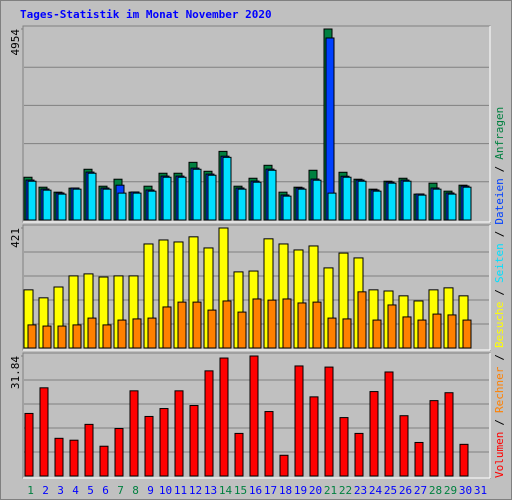 Image resolution: width=512 pixels, height=500 pixels. What do you see at coordinates (499, 389) in the screenshot?
I see `legend-entry: Rechner` at bounding box center [499, 389].